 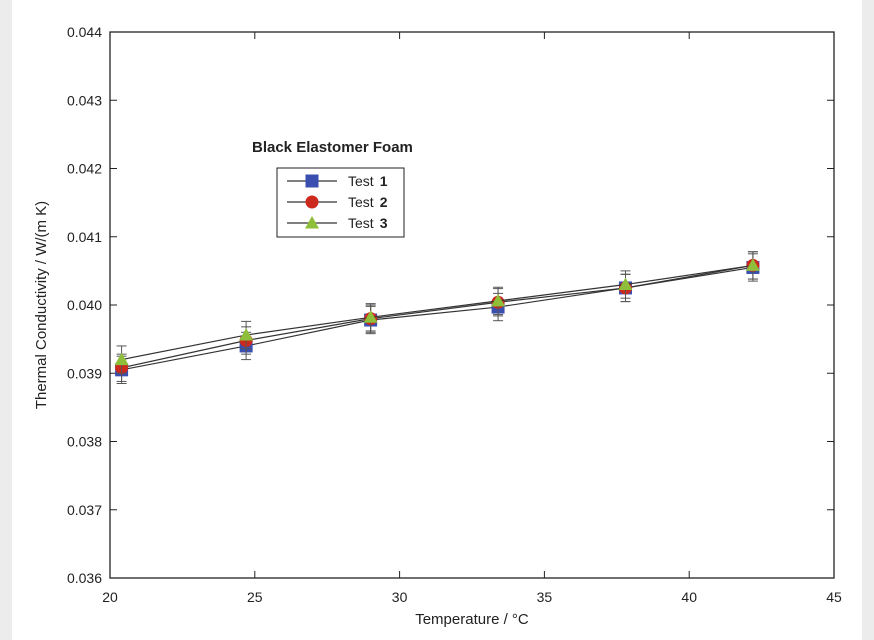 I want to click on x-tick-label: 25, so click(x=255, y=597).